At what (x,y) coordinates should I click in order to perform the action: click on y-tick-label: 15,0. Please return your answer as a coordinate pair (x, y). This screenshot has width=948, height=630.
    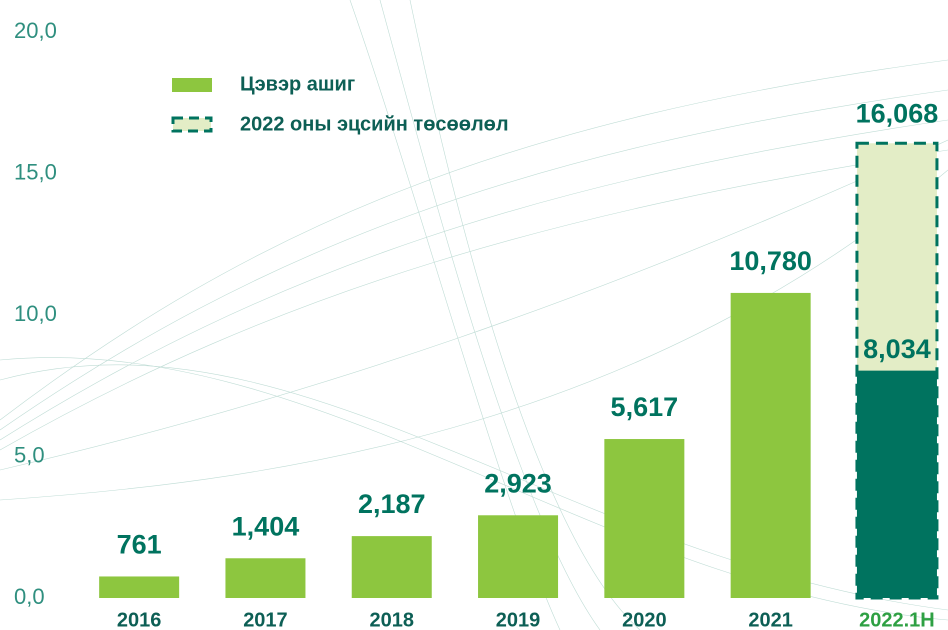
    Looking at the image, I should click on (35, 171).